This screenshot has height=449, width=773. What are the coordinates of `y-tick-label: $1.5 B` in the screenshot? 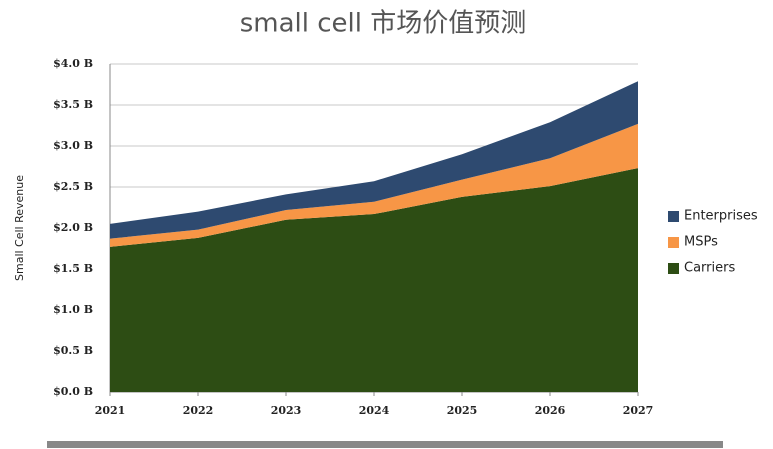 It's located at (73, 268).